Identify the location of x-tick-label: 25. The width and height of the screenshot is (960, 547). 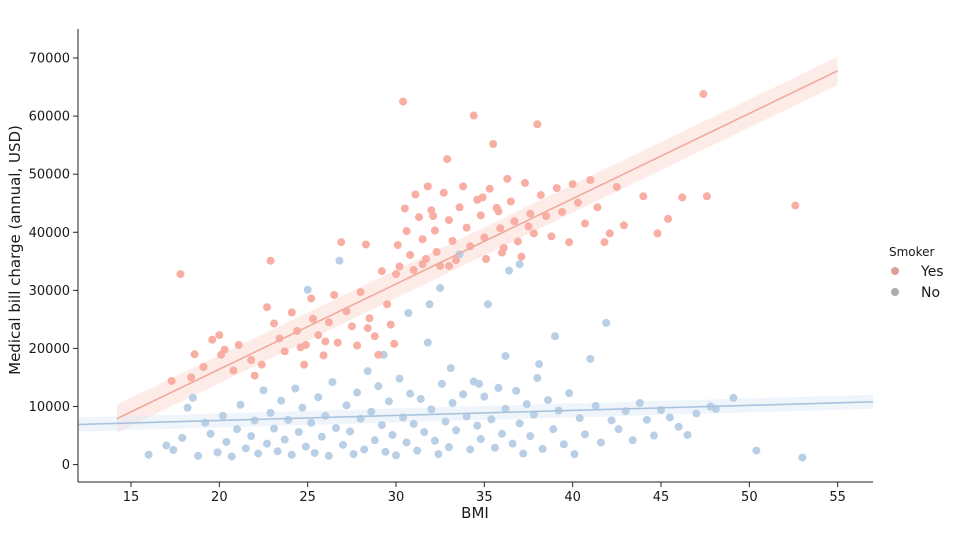
(307, 497).